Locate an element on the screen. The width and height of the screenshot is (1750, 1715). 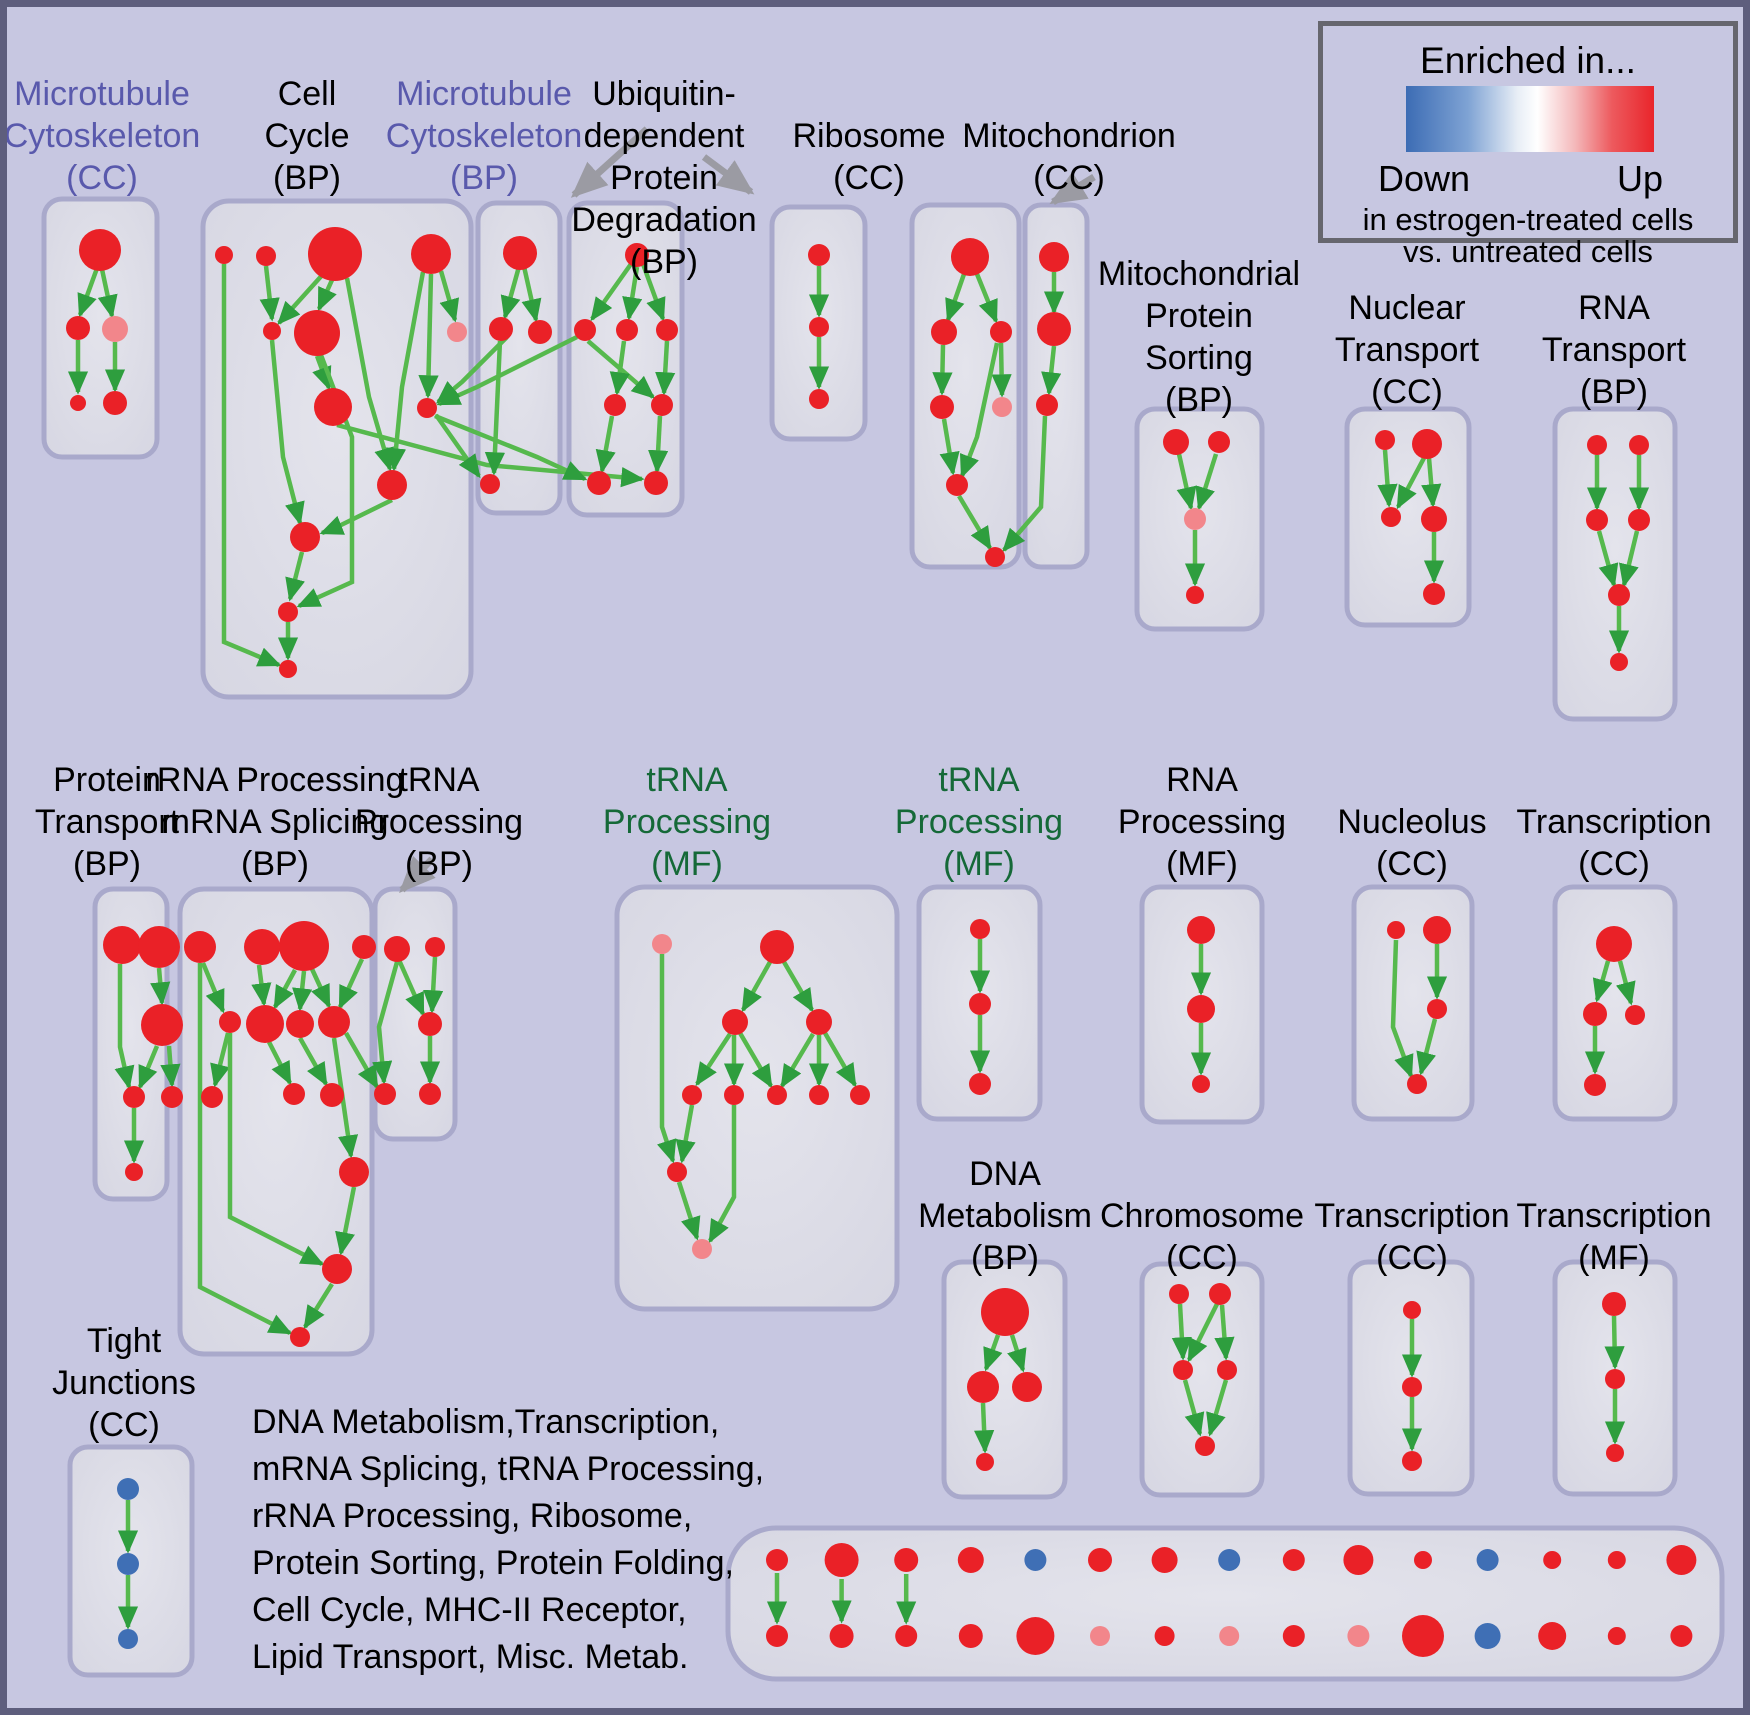
group-label-line: Microtubule is located at coordinates (102, 94).